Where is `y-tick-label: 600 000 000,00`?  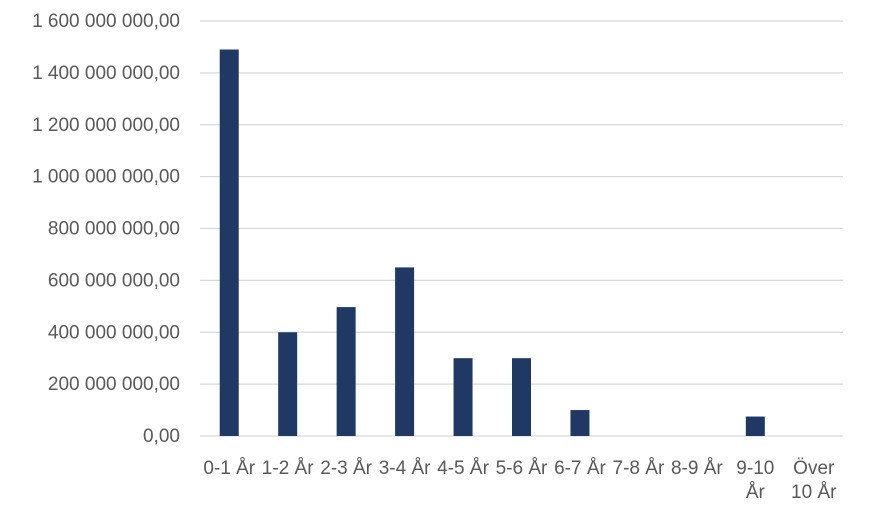 y-tick-label: 600 000 000,00 is located at coordinates (114, 280).